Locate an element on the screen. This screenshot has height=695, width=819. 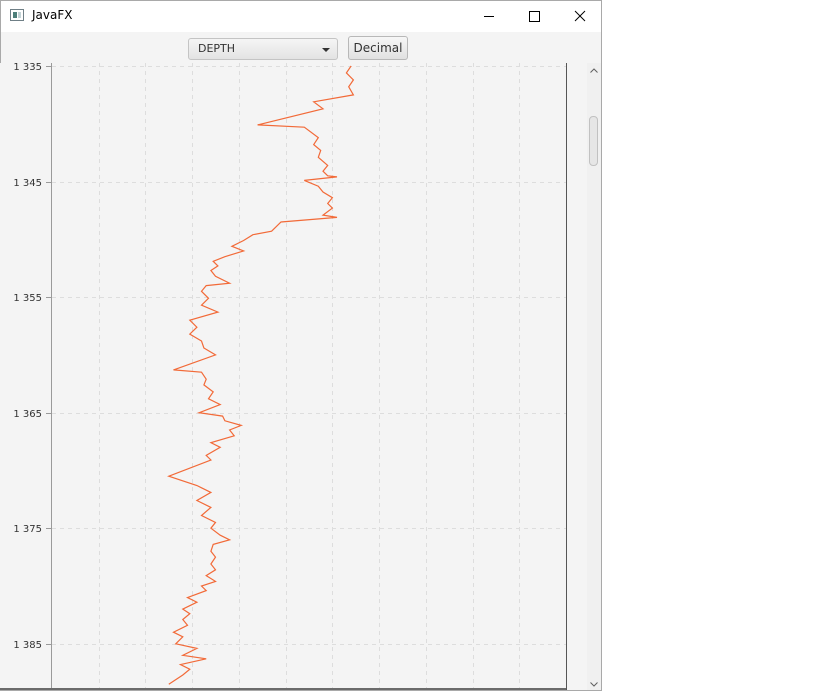
minimize-icon is located at coordinates (489, 16).